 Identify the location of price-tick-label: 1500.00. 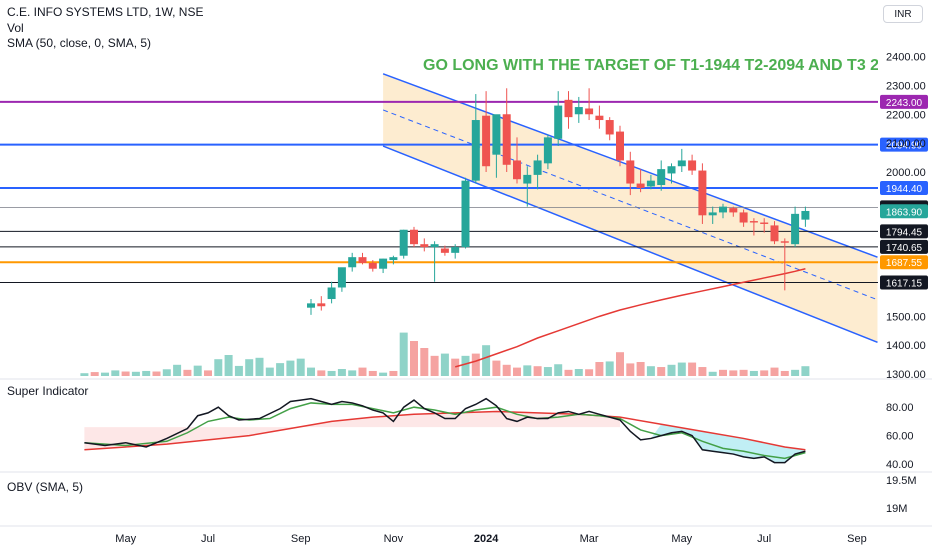
(906, 317).